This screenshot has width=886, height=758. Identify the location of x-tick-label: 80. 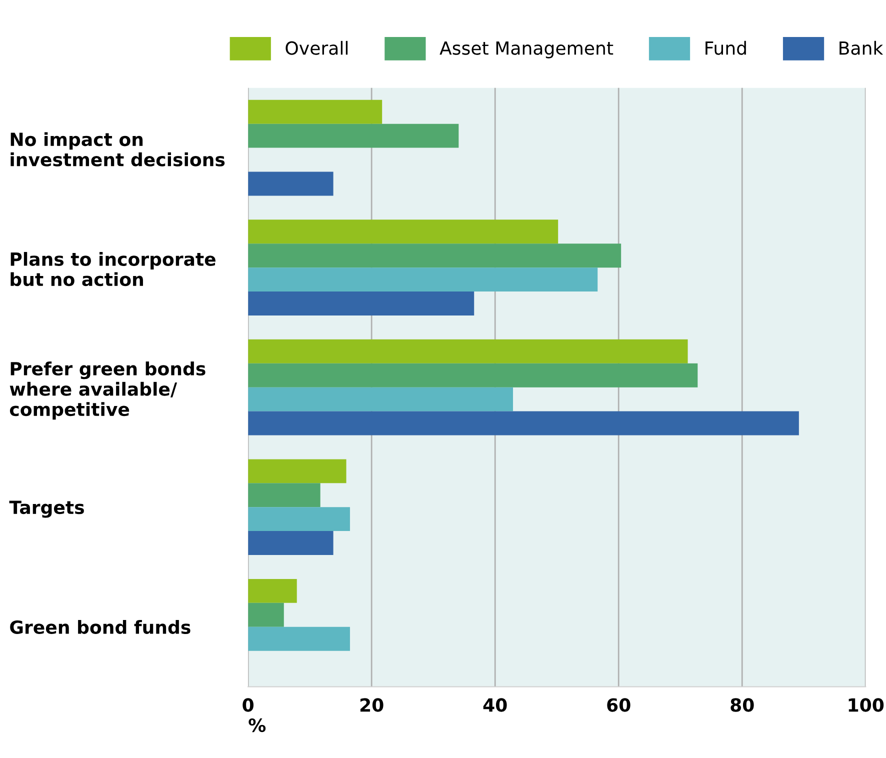
(742, 705).